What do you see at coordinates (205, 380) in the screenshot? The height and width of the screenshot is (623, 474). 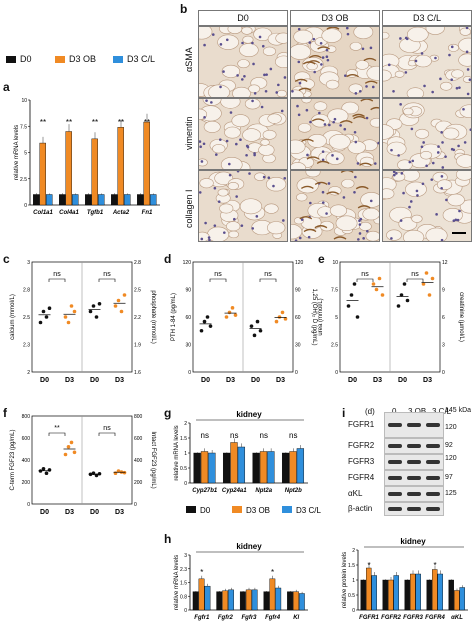 I see `d-xtick-0: D0` at bounding box center [205, 380].